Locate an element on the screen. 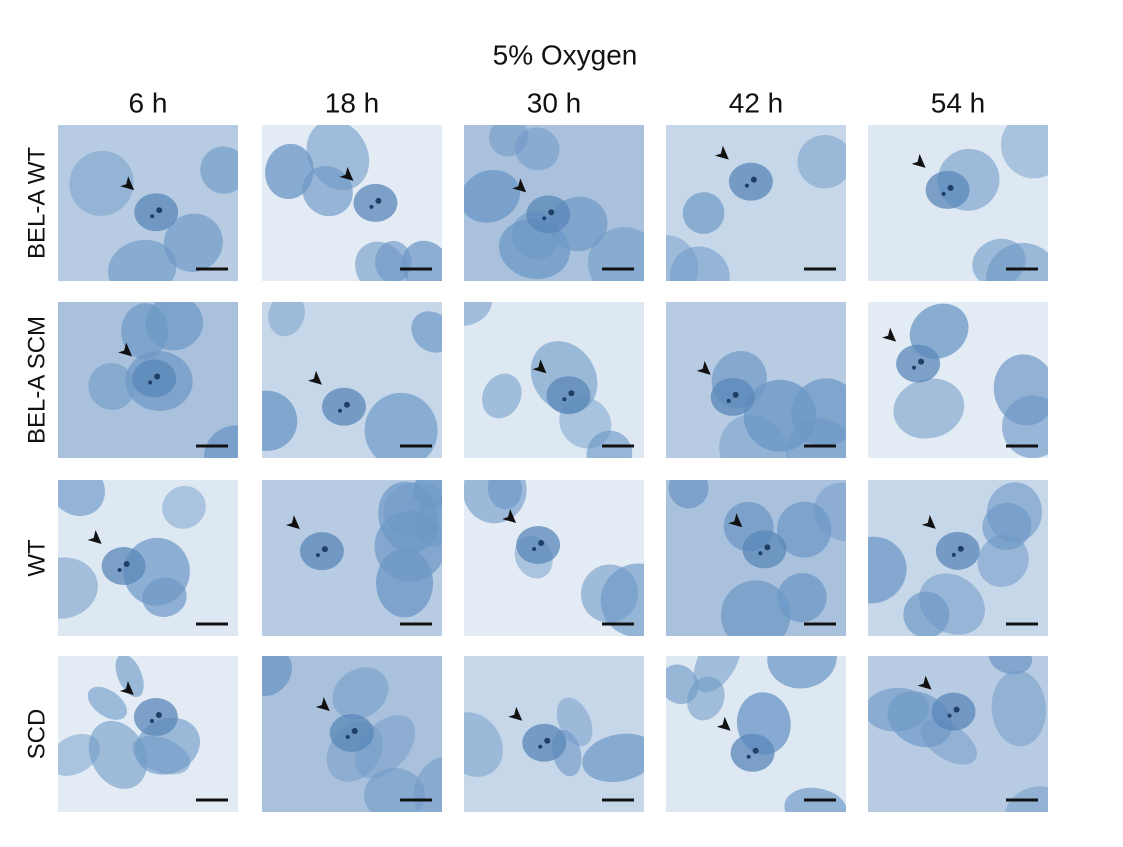  row-label: BEL-A WT is located at coordinates (36, 203).